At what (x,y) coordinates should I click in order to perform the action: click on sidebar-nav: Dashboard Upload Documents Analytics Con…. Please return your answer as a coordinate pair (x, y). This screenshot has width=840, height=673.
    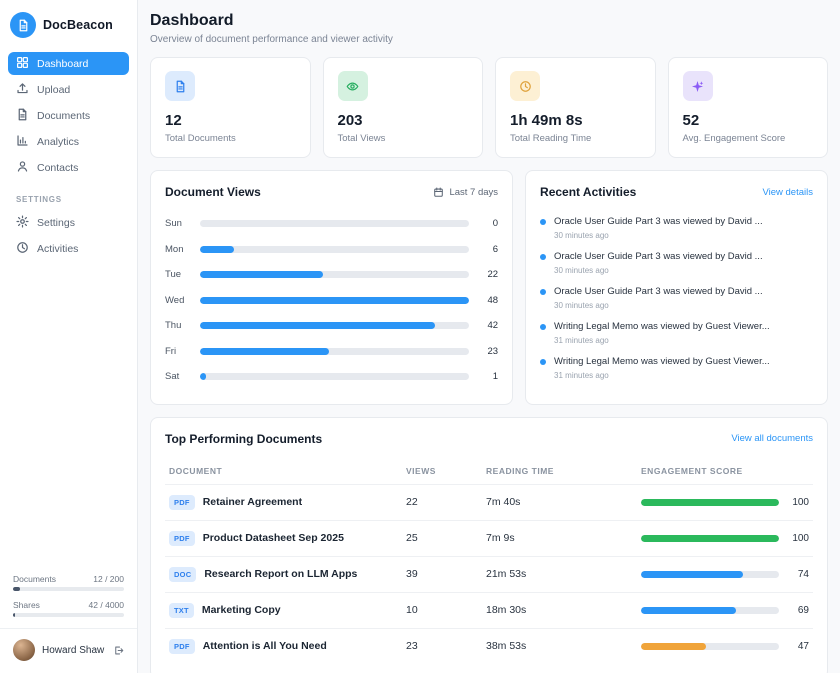
    Looking at the image, I should click on (68, 115).